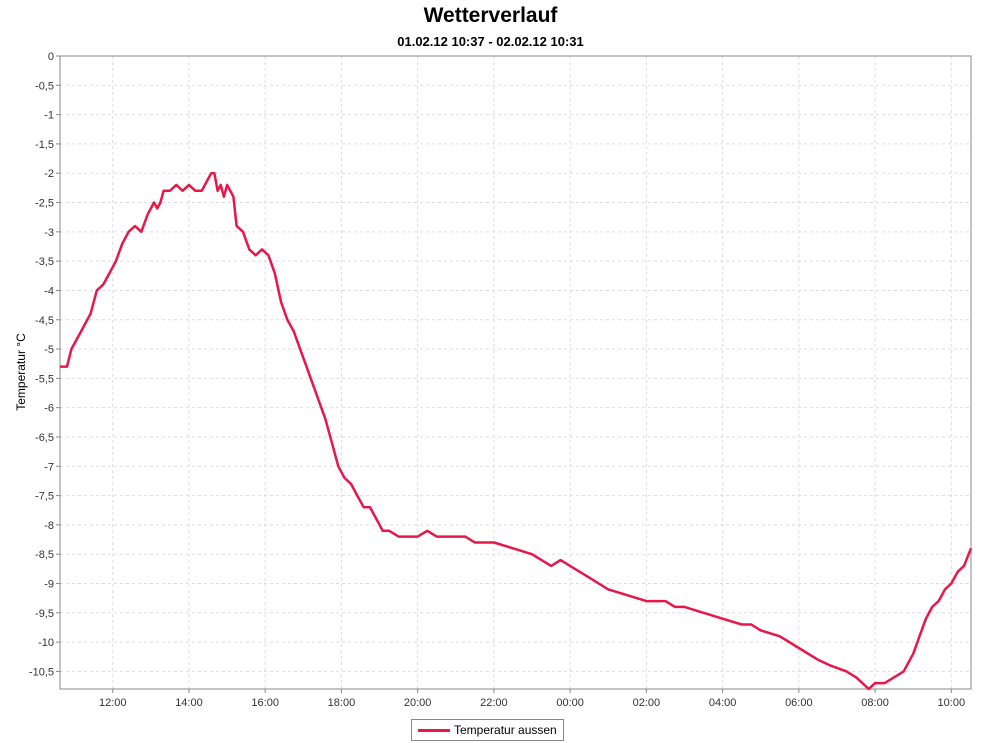 This screenshot has width=981, height=743. I want to click on legend-swatch, so click(434, 730).